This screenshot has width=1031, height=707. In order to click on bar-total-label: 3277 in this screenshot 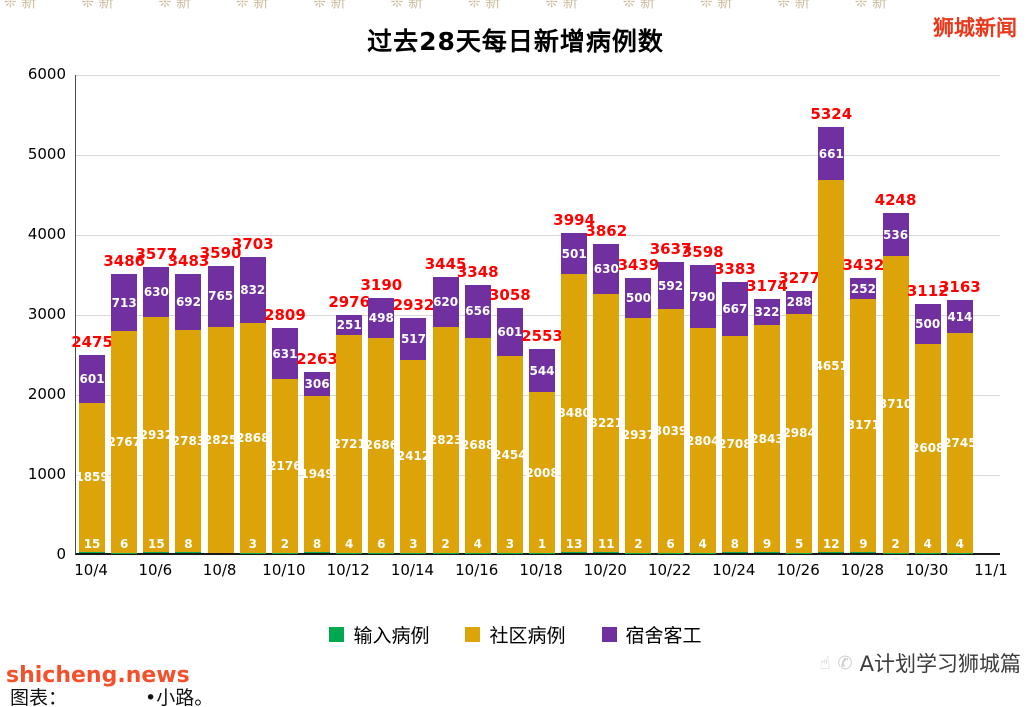, I will do `click(799, 277)`.